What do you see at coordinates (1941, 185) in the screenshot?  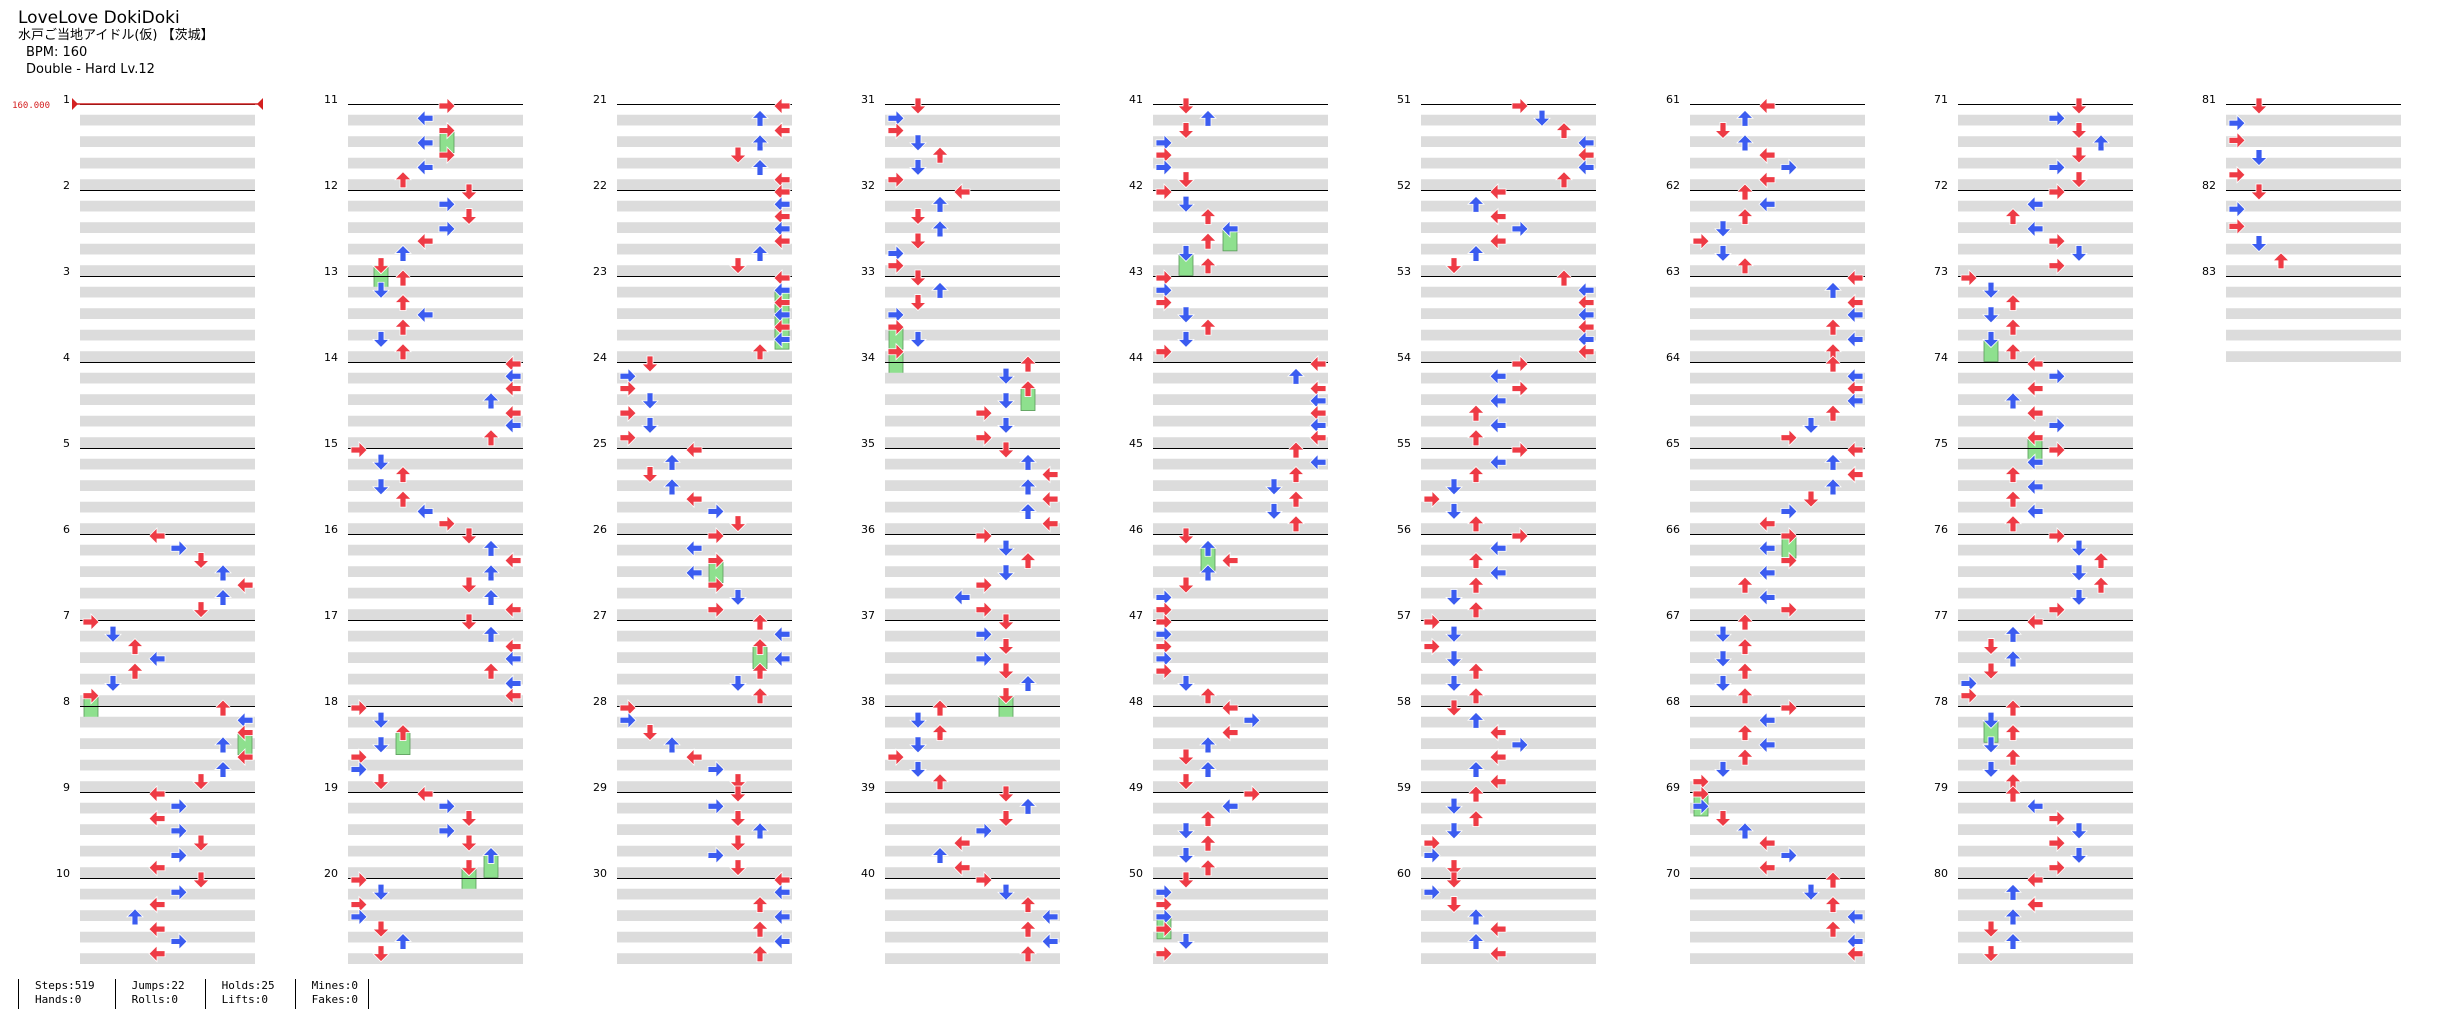 I see `measure-number: 72` at bounding box center [1941, 185].